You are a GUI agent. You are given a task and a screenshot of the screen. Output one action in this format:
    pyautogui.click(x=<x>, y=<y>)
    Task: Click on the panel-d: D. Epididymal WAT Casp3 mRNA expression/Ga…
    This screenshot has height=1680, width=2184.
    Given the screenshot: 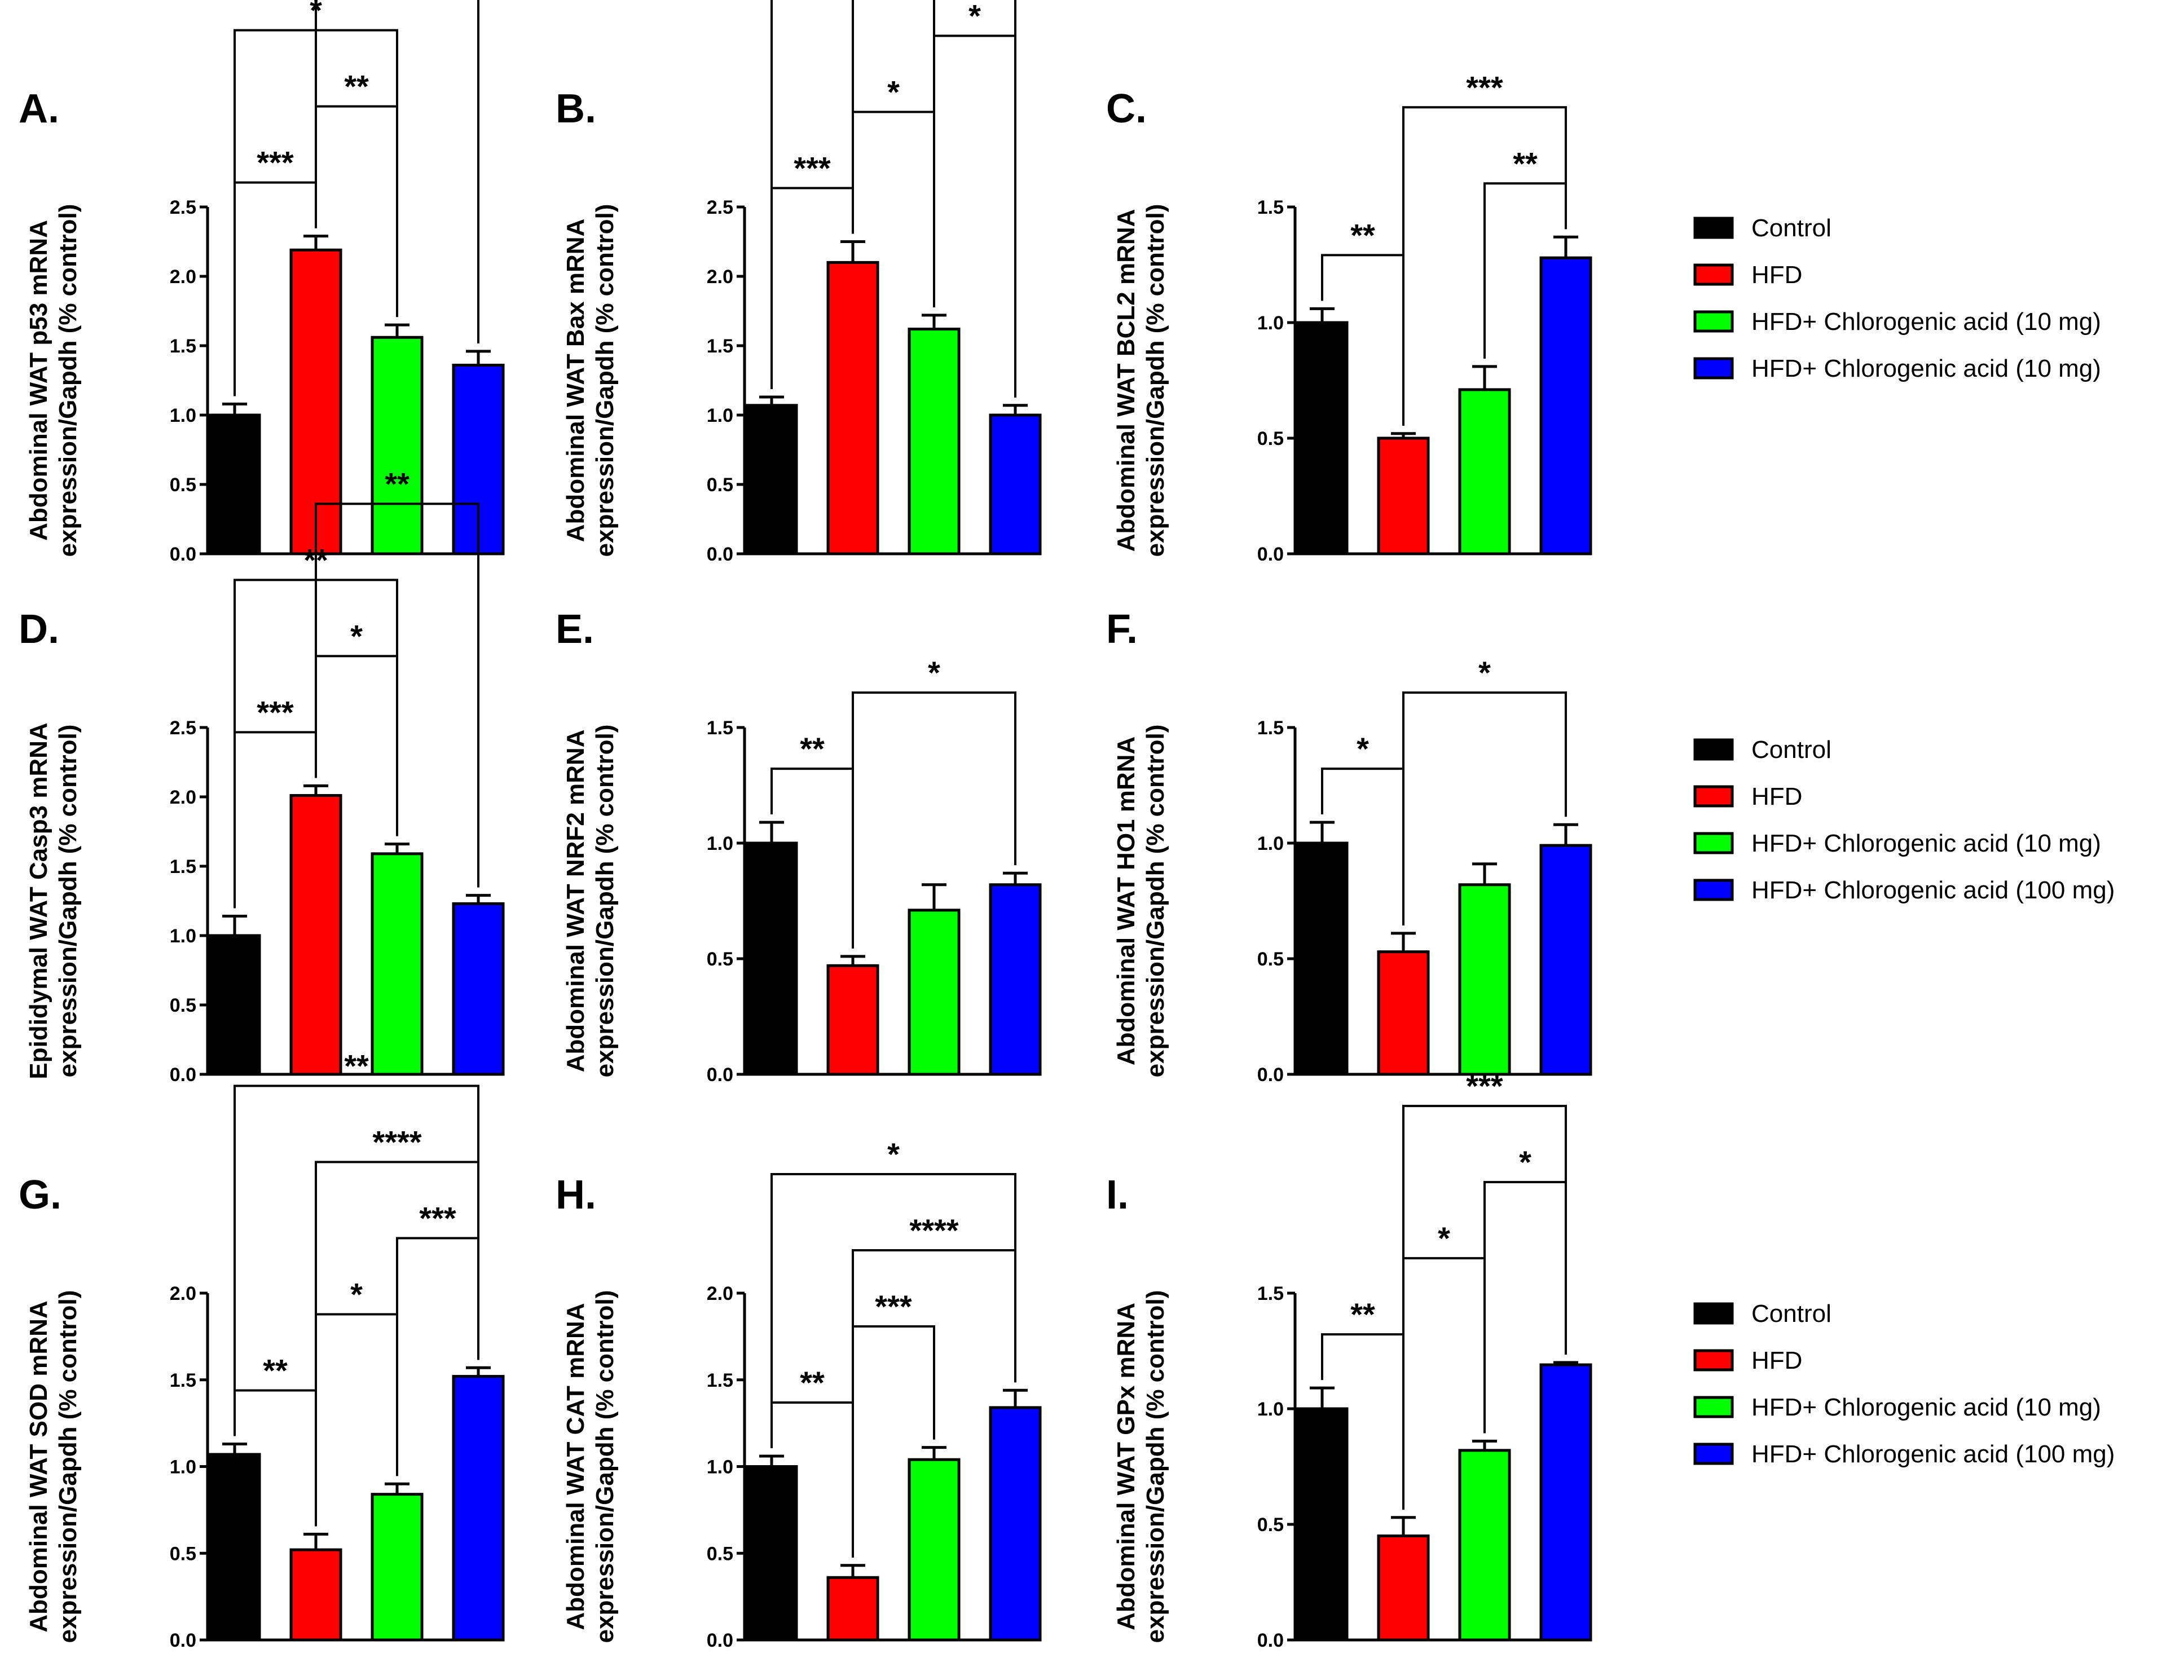 What is the action you would take?
    pyautogui.click(x=262, y=776)
    